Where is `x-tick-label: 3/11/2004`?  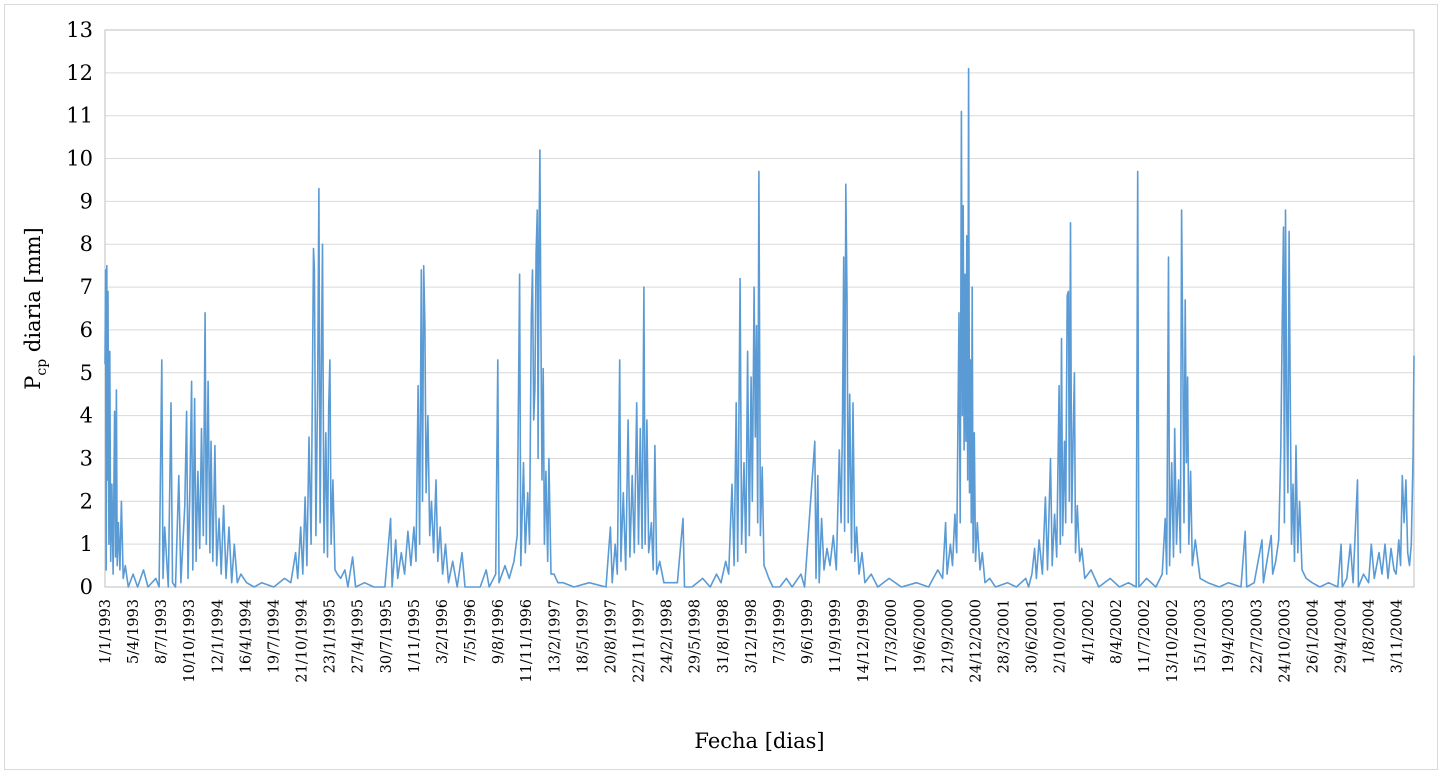 x-tick-label: 3/11/2004 is located at coordinates (1398, 636).